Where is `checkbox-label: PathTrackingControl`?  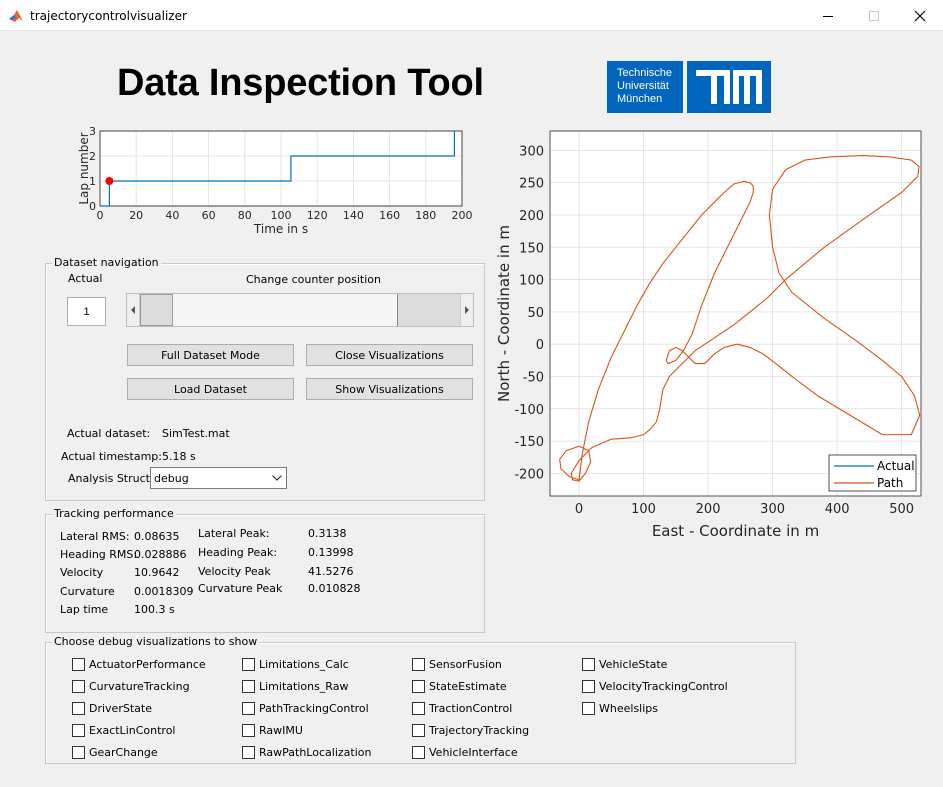 checkbox-label: PathTrackingControl is located at coordinates (314, 708).